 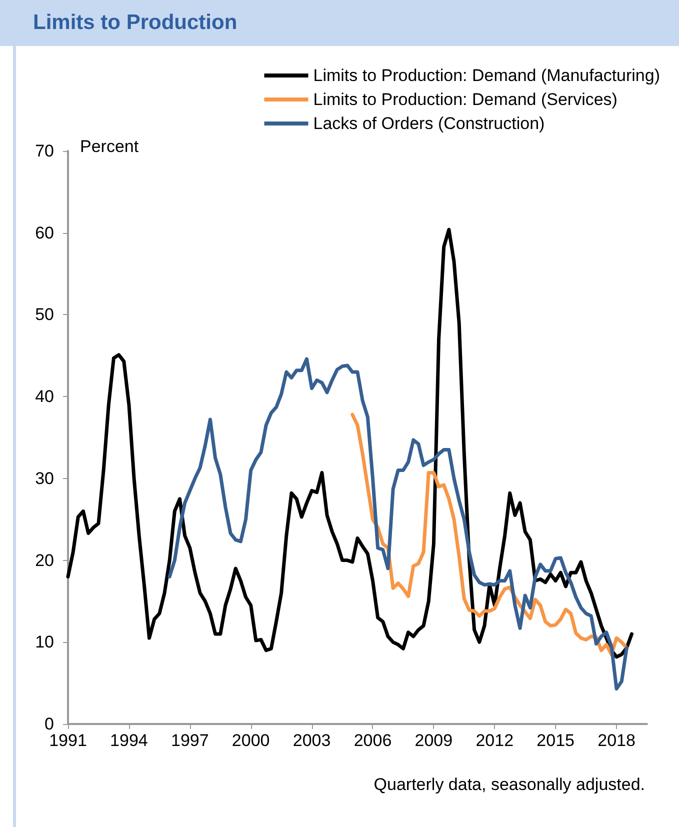 What do you see at coordinates (617, 740) in the screenshot?
I see `x-tick-label: 2018` at bounding box center [617, 740].